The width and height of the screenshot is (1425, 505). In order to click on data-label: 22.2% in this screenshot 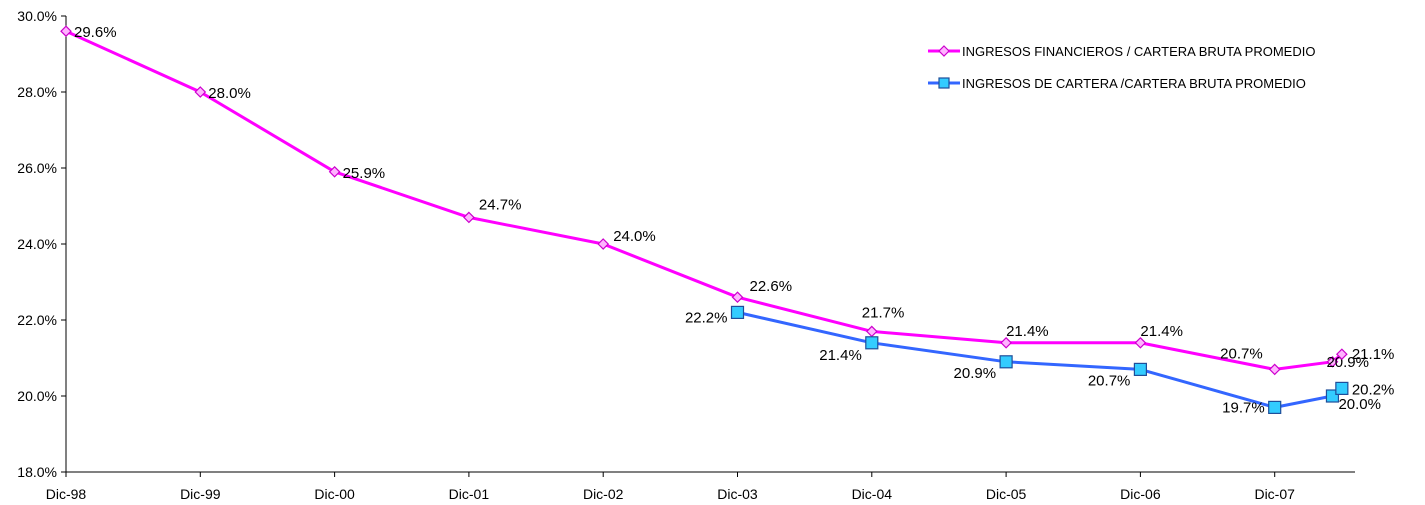, I will do `click(706, 317)`.